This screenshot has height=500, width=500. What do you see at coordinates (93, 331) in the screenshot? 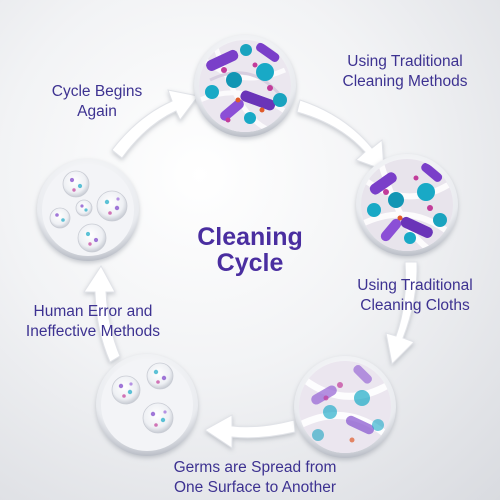
I see `step4-label-line-2: Ineffective Methods` at bounding box center [93, 331].